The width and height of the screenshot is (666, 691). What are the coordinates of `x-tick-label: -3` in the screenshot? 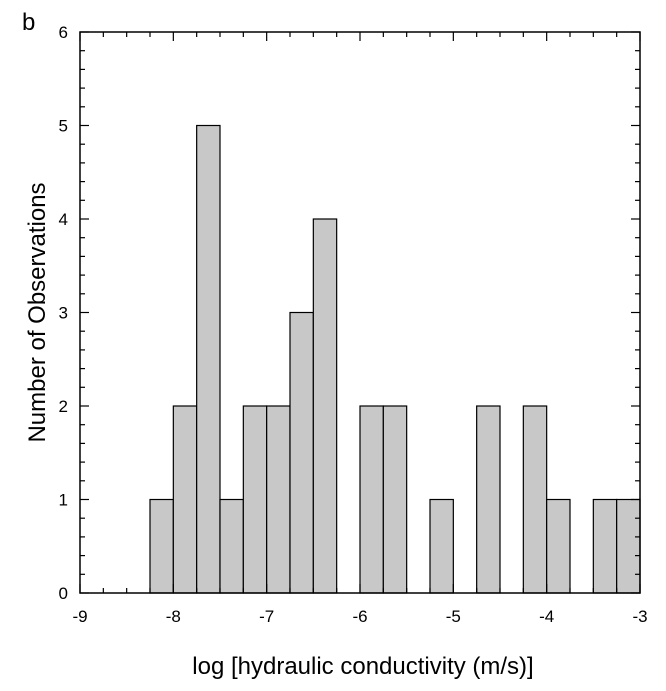 It's located at (639, 616).